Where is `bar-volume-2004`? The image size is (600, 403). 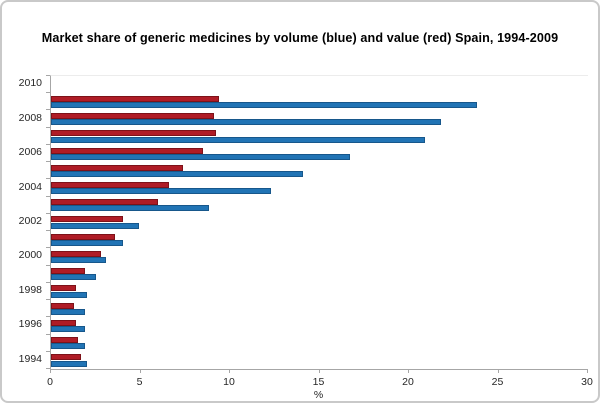
bar-volume-2004 is located at coordinates (161, 191).